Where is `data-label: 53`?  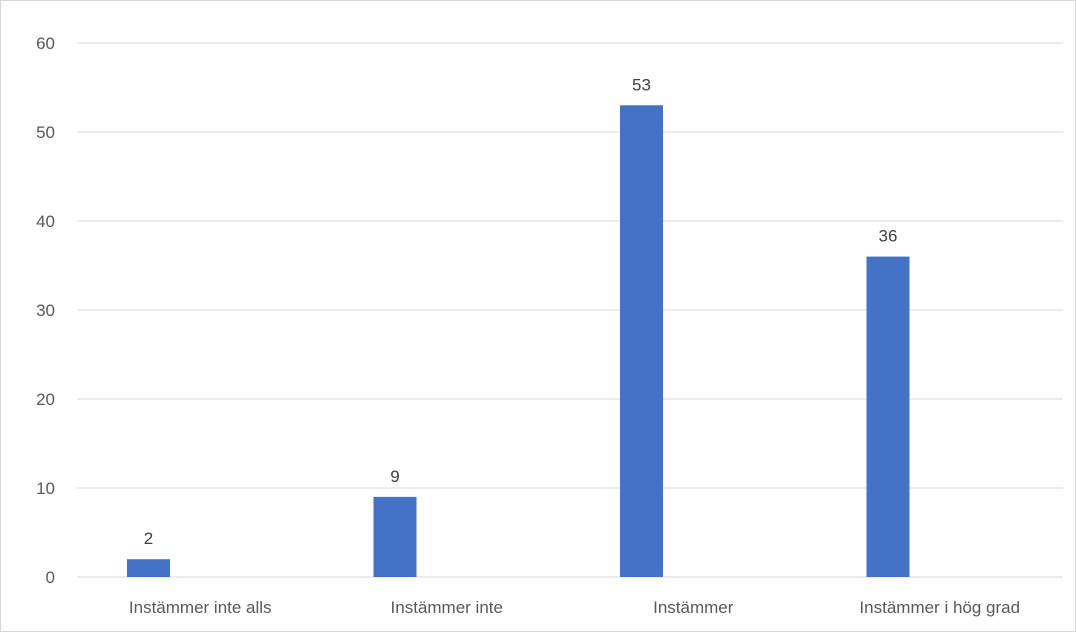 data-label: 53 is located at coordinates (641, 84).